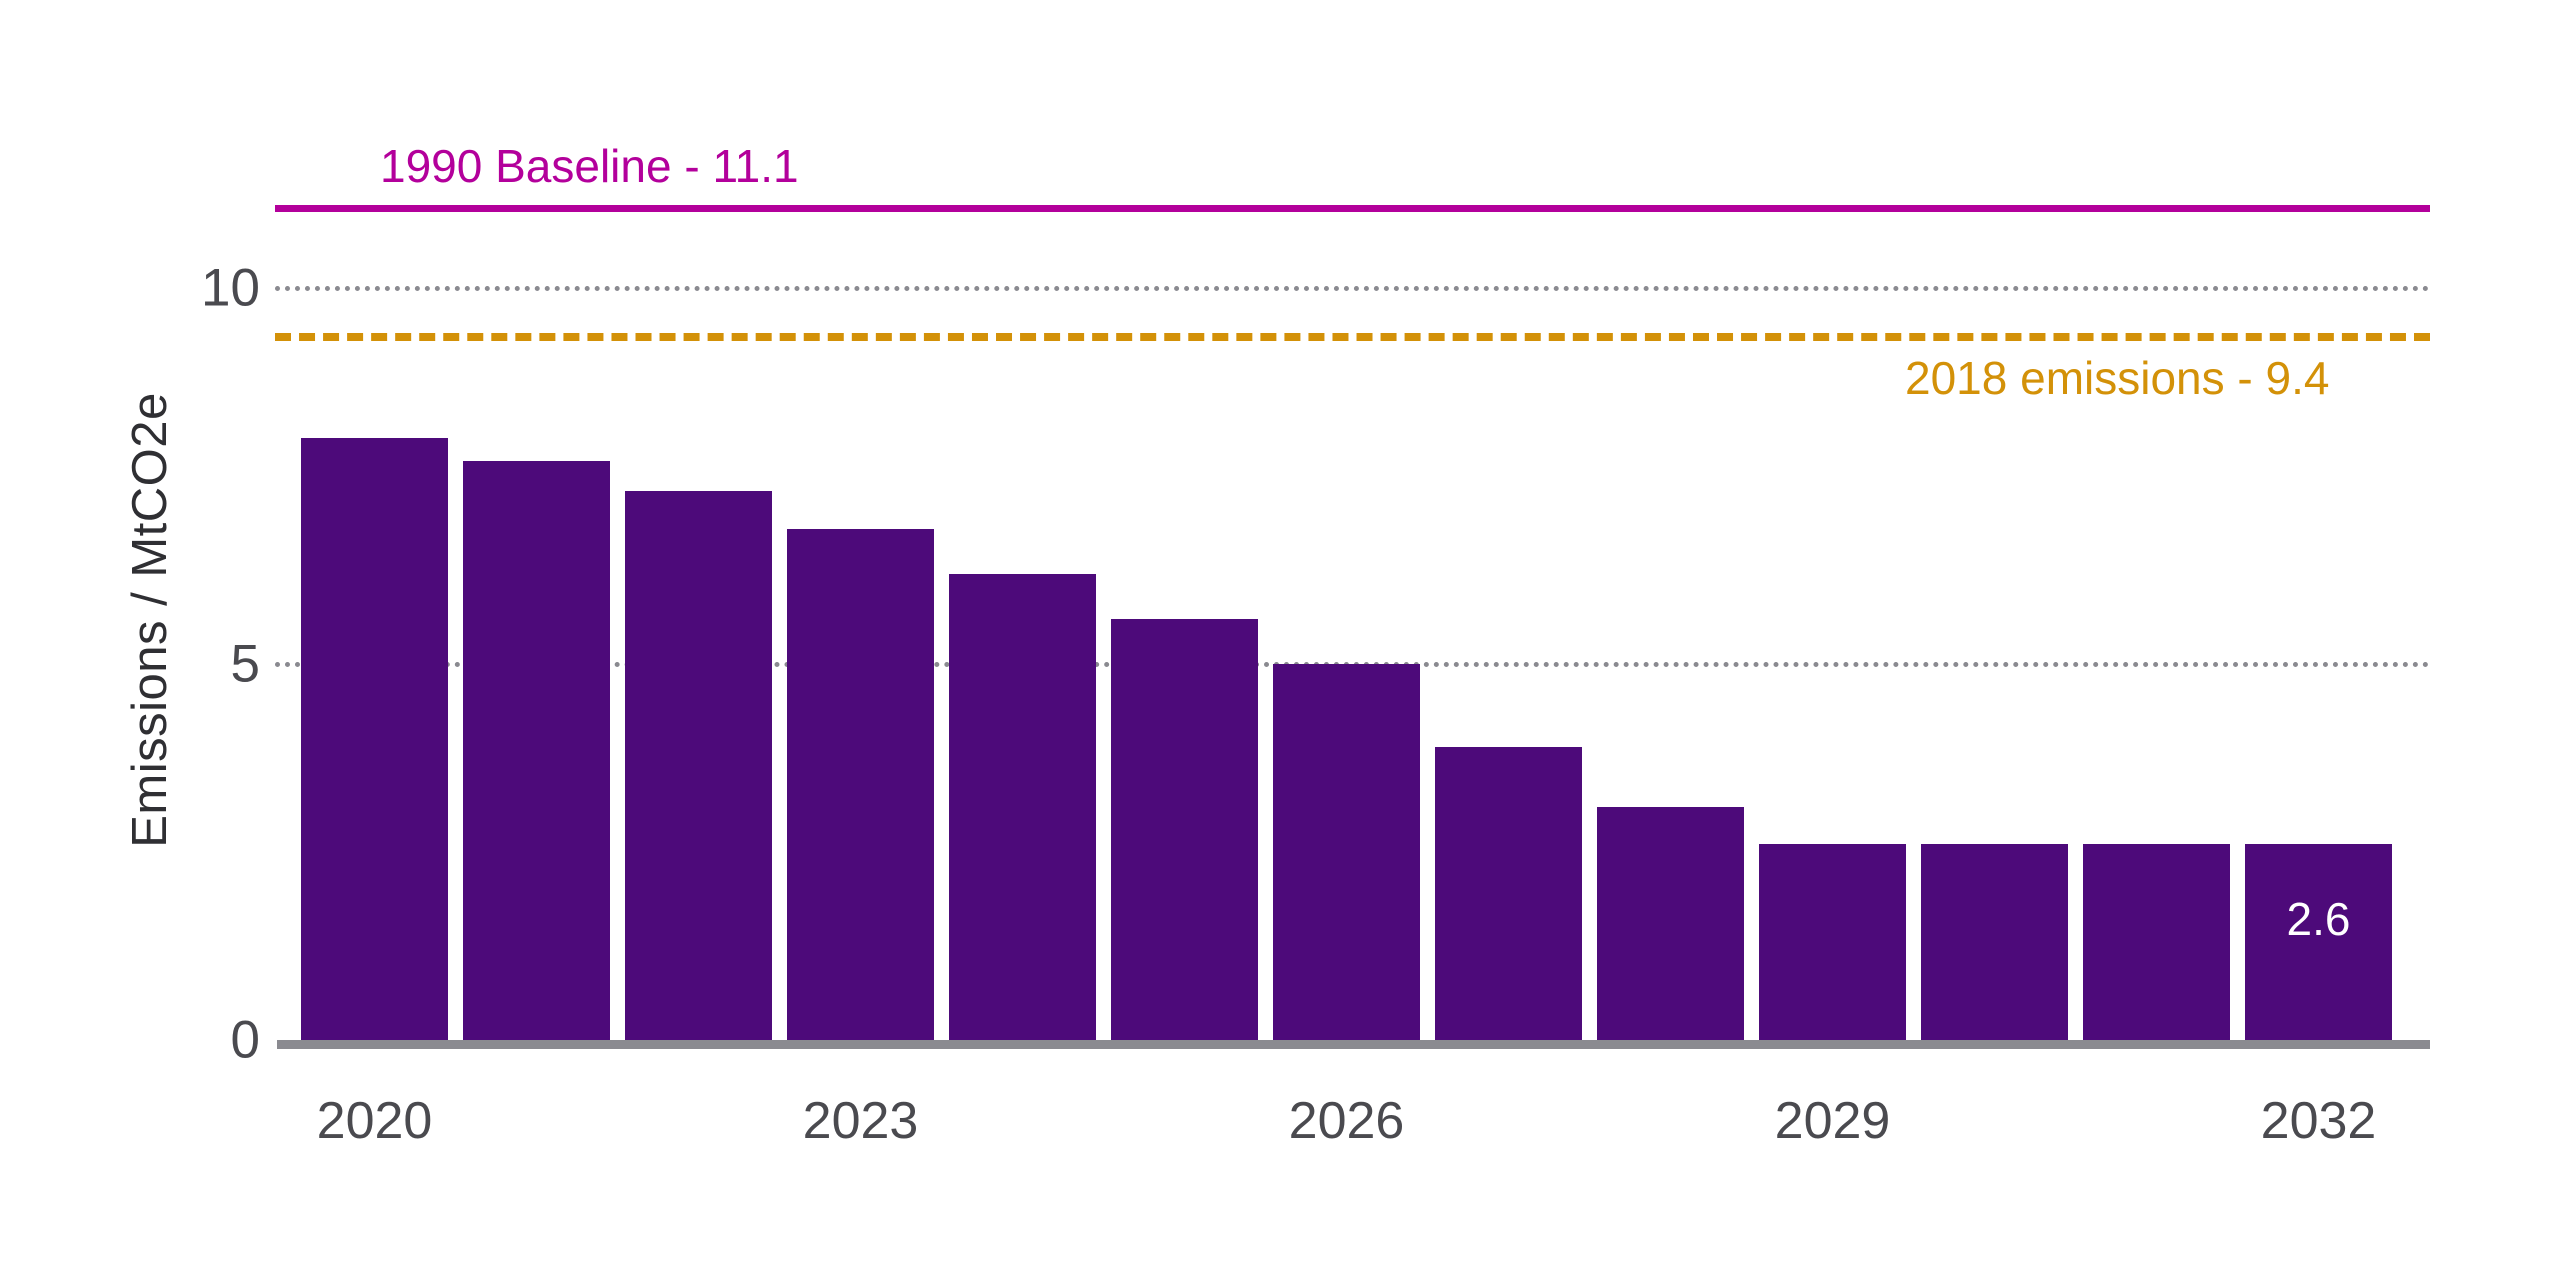 Image resolution: width=2550 pixels, height=1275 pixels. Describe the element at coordinates (1352, 209) in the screenshot. I see `reference-line-1990-baseline` at that location.